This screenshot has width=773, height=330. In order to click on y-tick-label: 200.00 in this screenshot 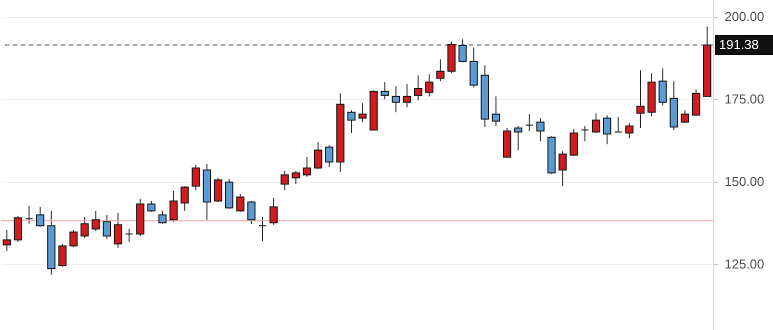, I will do `click(744, 16)`.